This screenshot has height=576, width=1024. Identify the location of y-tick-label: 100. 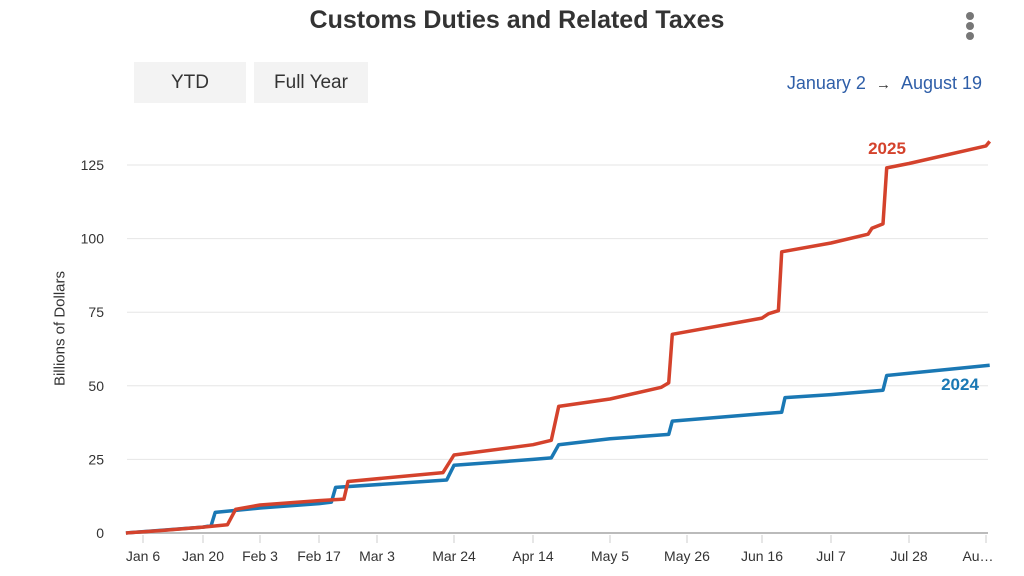
(93, 239).